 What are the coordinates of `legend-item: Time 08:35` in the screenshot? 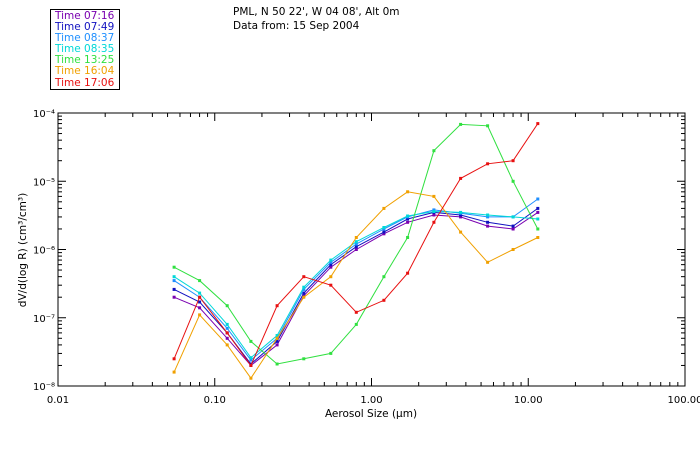 It's located at (85, 49).